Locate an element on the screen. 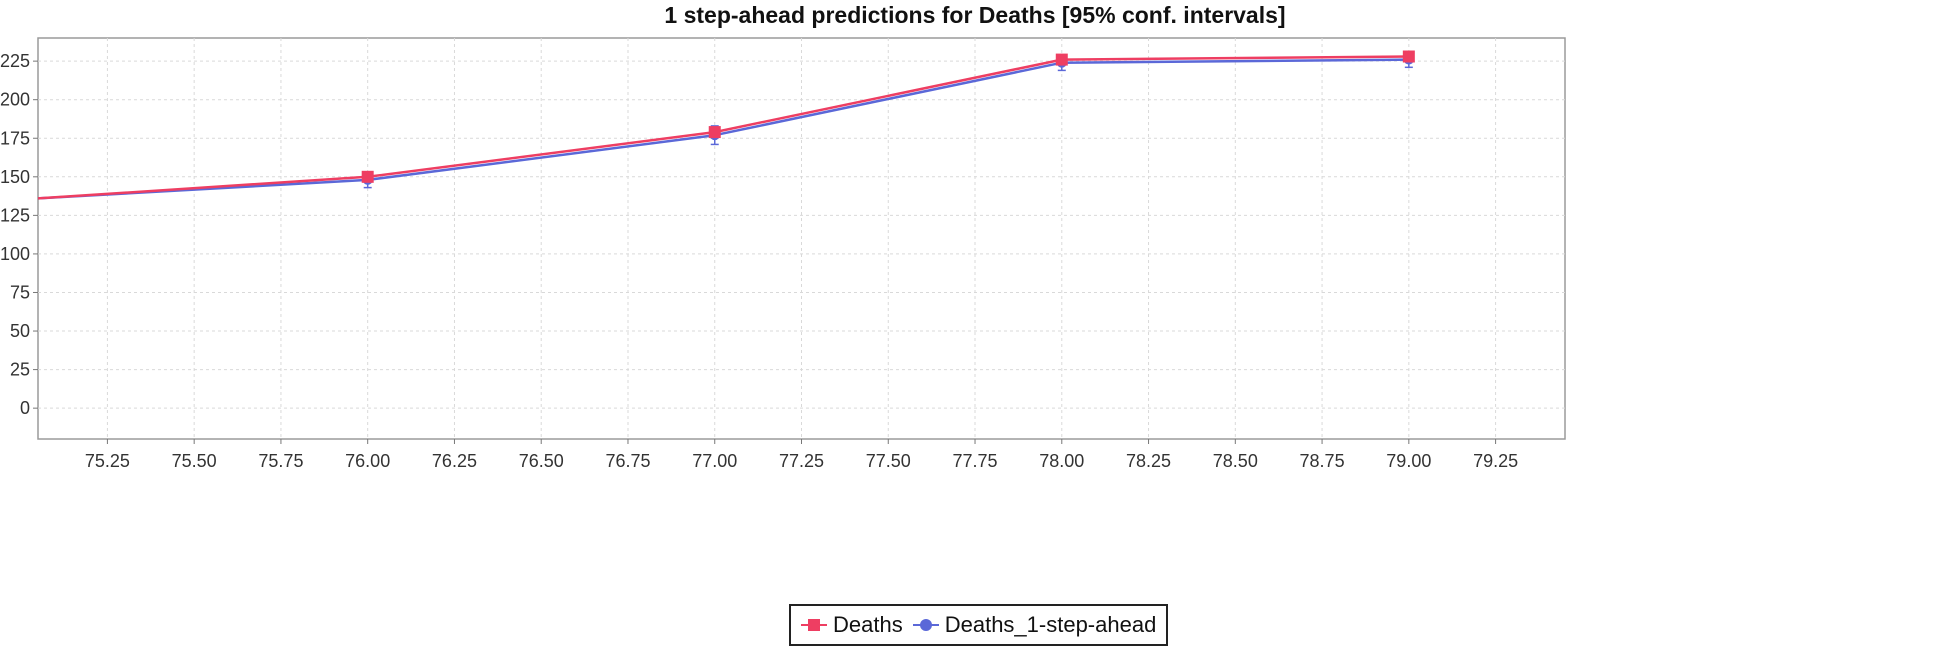 This screenshot has height=654, width=1950. legend-item-deaths-1-step-ahead: Deaths_1-step-ahead is located at coordinates (1034, 625).